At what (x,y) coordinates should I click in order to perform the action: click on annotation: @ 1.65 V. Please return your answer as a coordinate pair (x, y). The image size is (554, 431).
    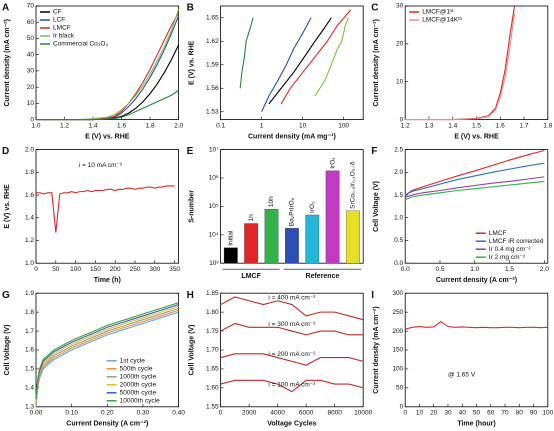
    Looking at the image, I should click on (462, 375).